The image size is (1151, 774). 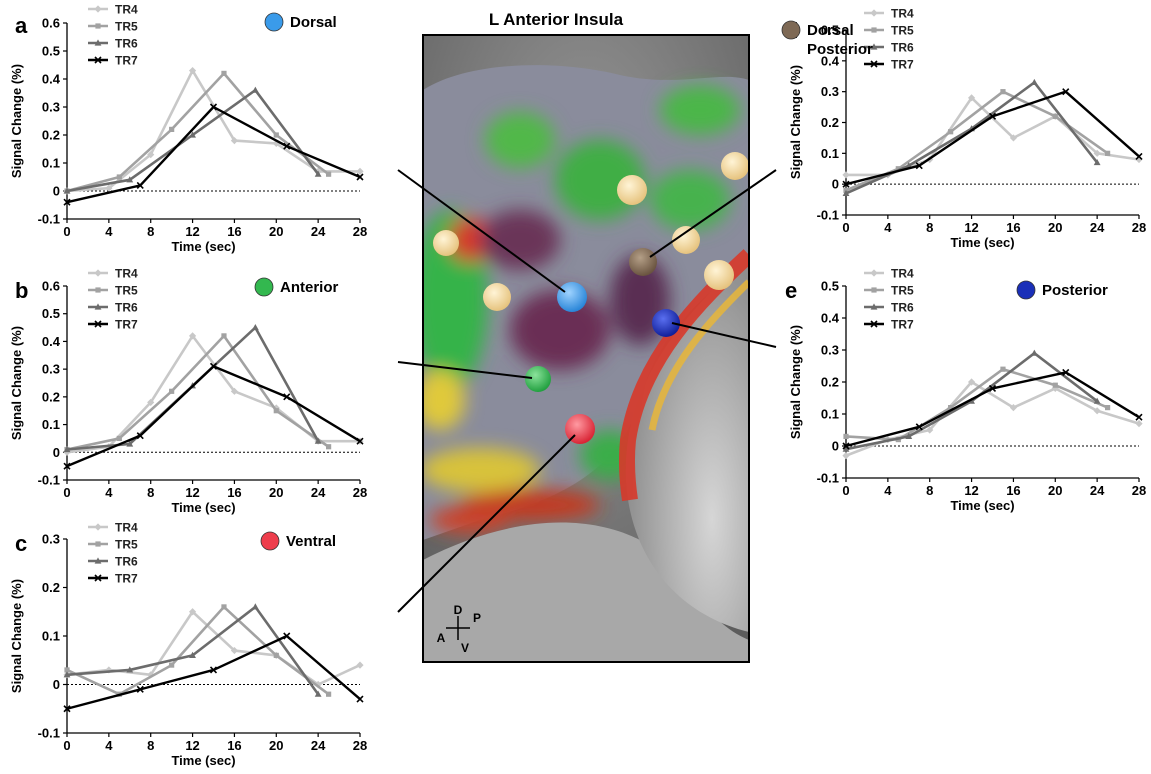 What do you see at coordinates (889, 39) in the screenshot?
I see `legend: TR4 TR5 TR6 TR7` at bounding box center [889, 39].